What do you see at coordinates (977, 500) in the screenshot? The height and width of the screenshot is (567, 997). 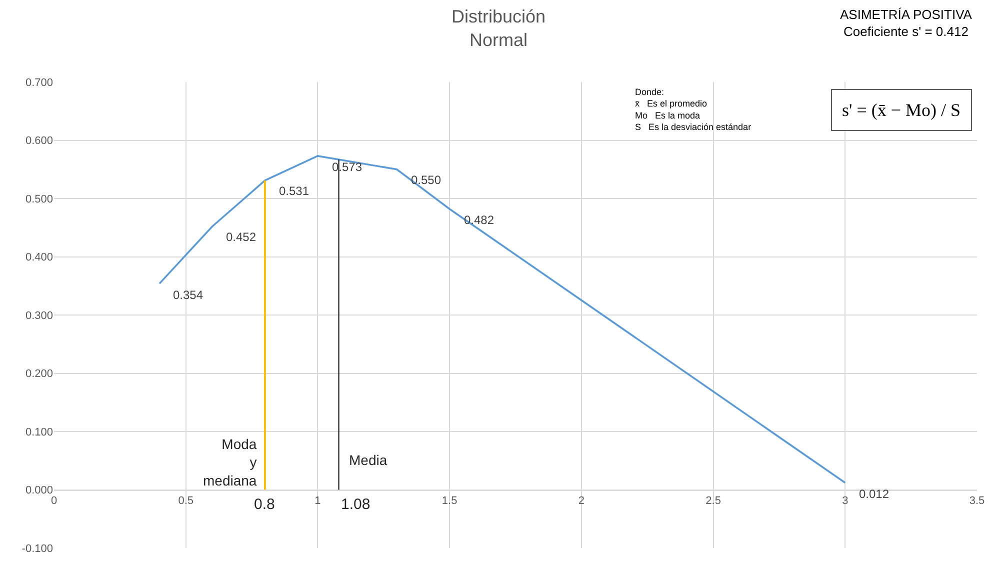 I see `x-tick-label: 3.5` at bounding box center [977, 500].